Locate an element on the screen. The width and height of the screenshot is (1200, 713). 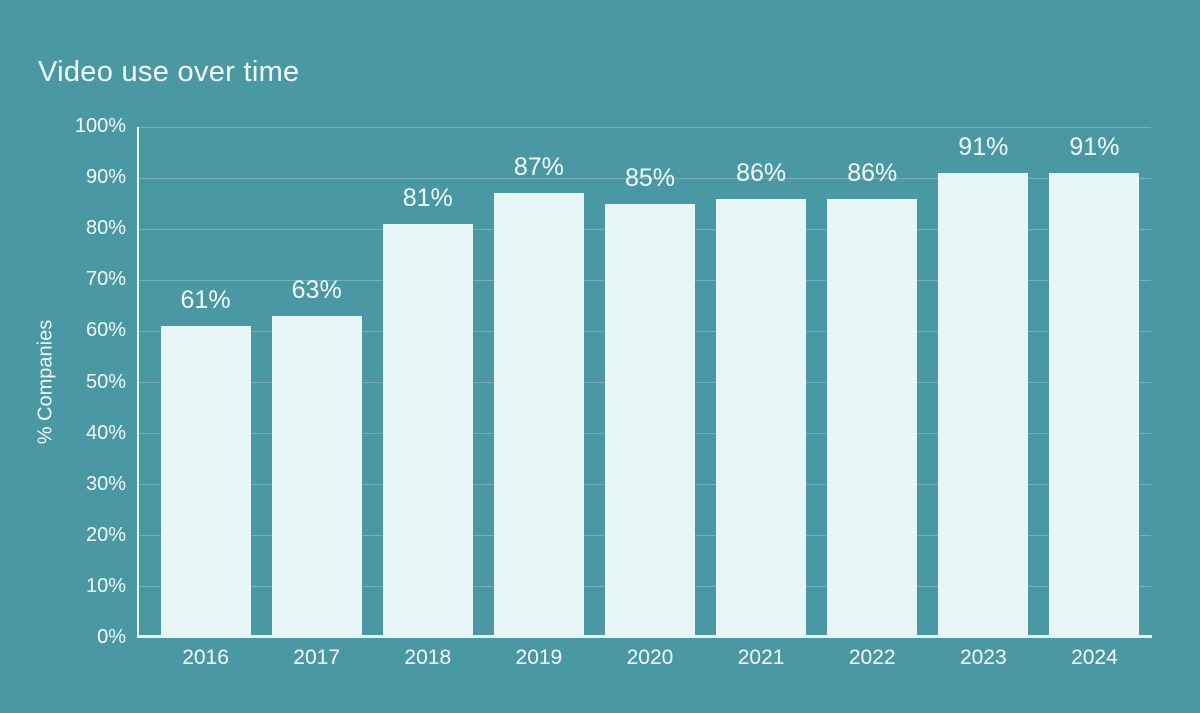
x-tick-label: 2024 is located at coordinates (1094, 657).